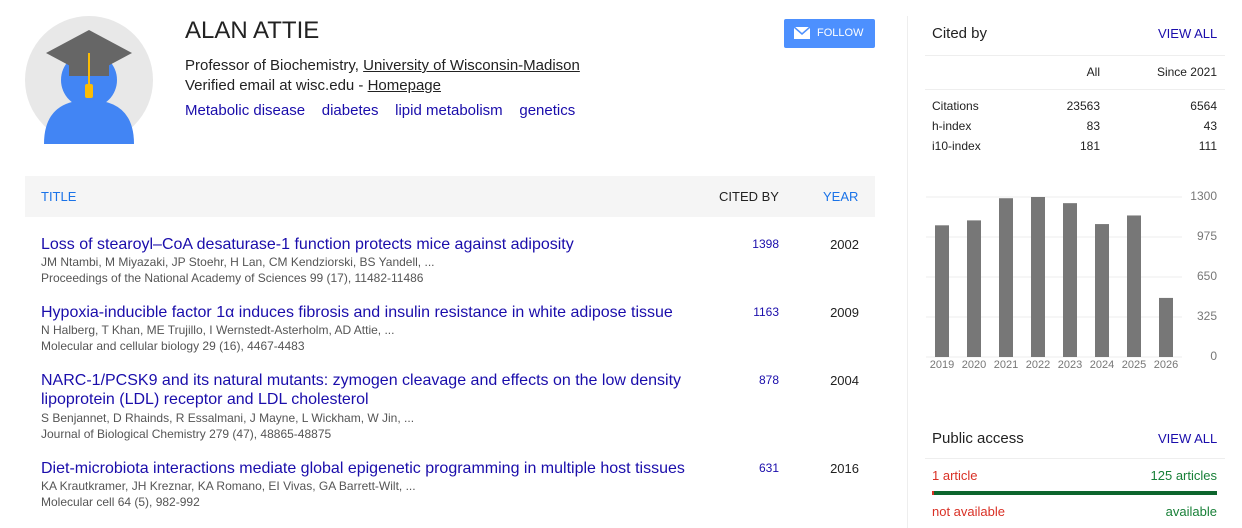 The width and height of the screenshot is (1242, 528). Describe the element at coordinates (840, 33) in the screenshot. I see `follow-label: FOLLOW` at that location.